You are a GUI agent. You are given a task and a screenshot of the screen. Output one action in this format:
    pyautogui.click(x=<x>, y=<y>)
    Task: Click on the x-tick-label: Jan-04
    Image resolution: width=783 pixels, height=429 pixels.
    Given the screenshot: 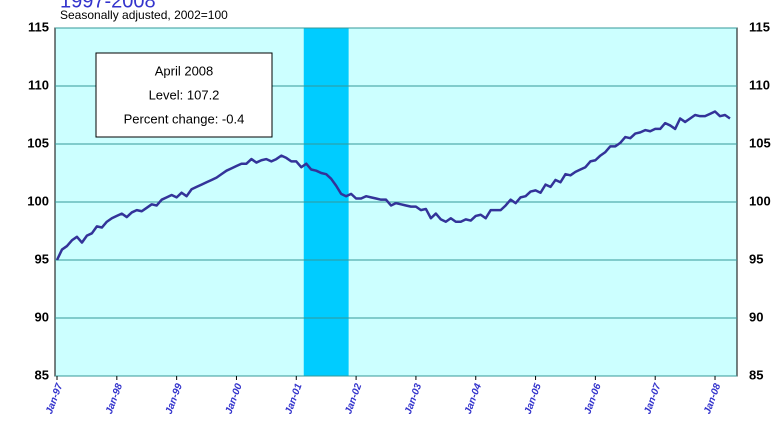 What is the action you would take?
    pyautogui.click(x=473, y=399)
    